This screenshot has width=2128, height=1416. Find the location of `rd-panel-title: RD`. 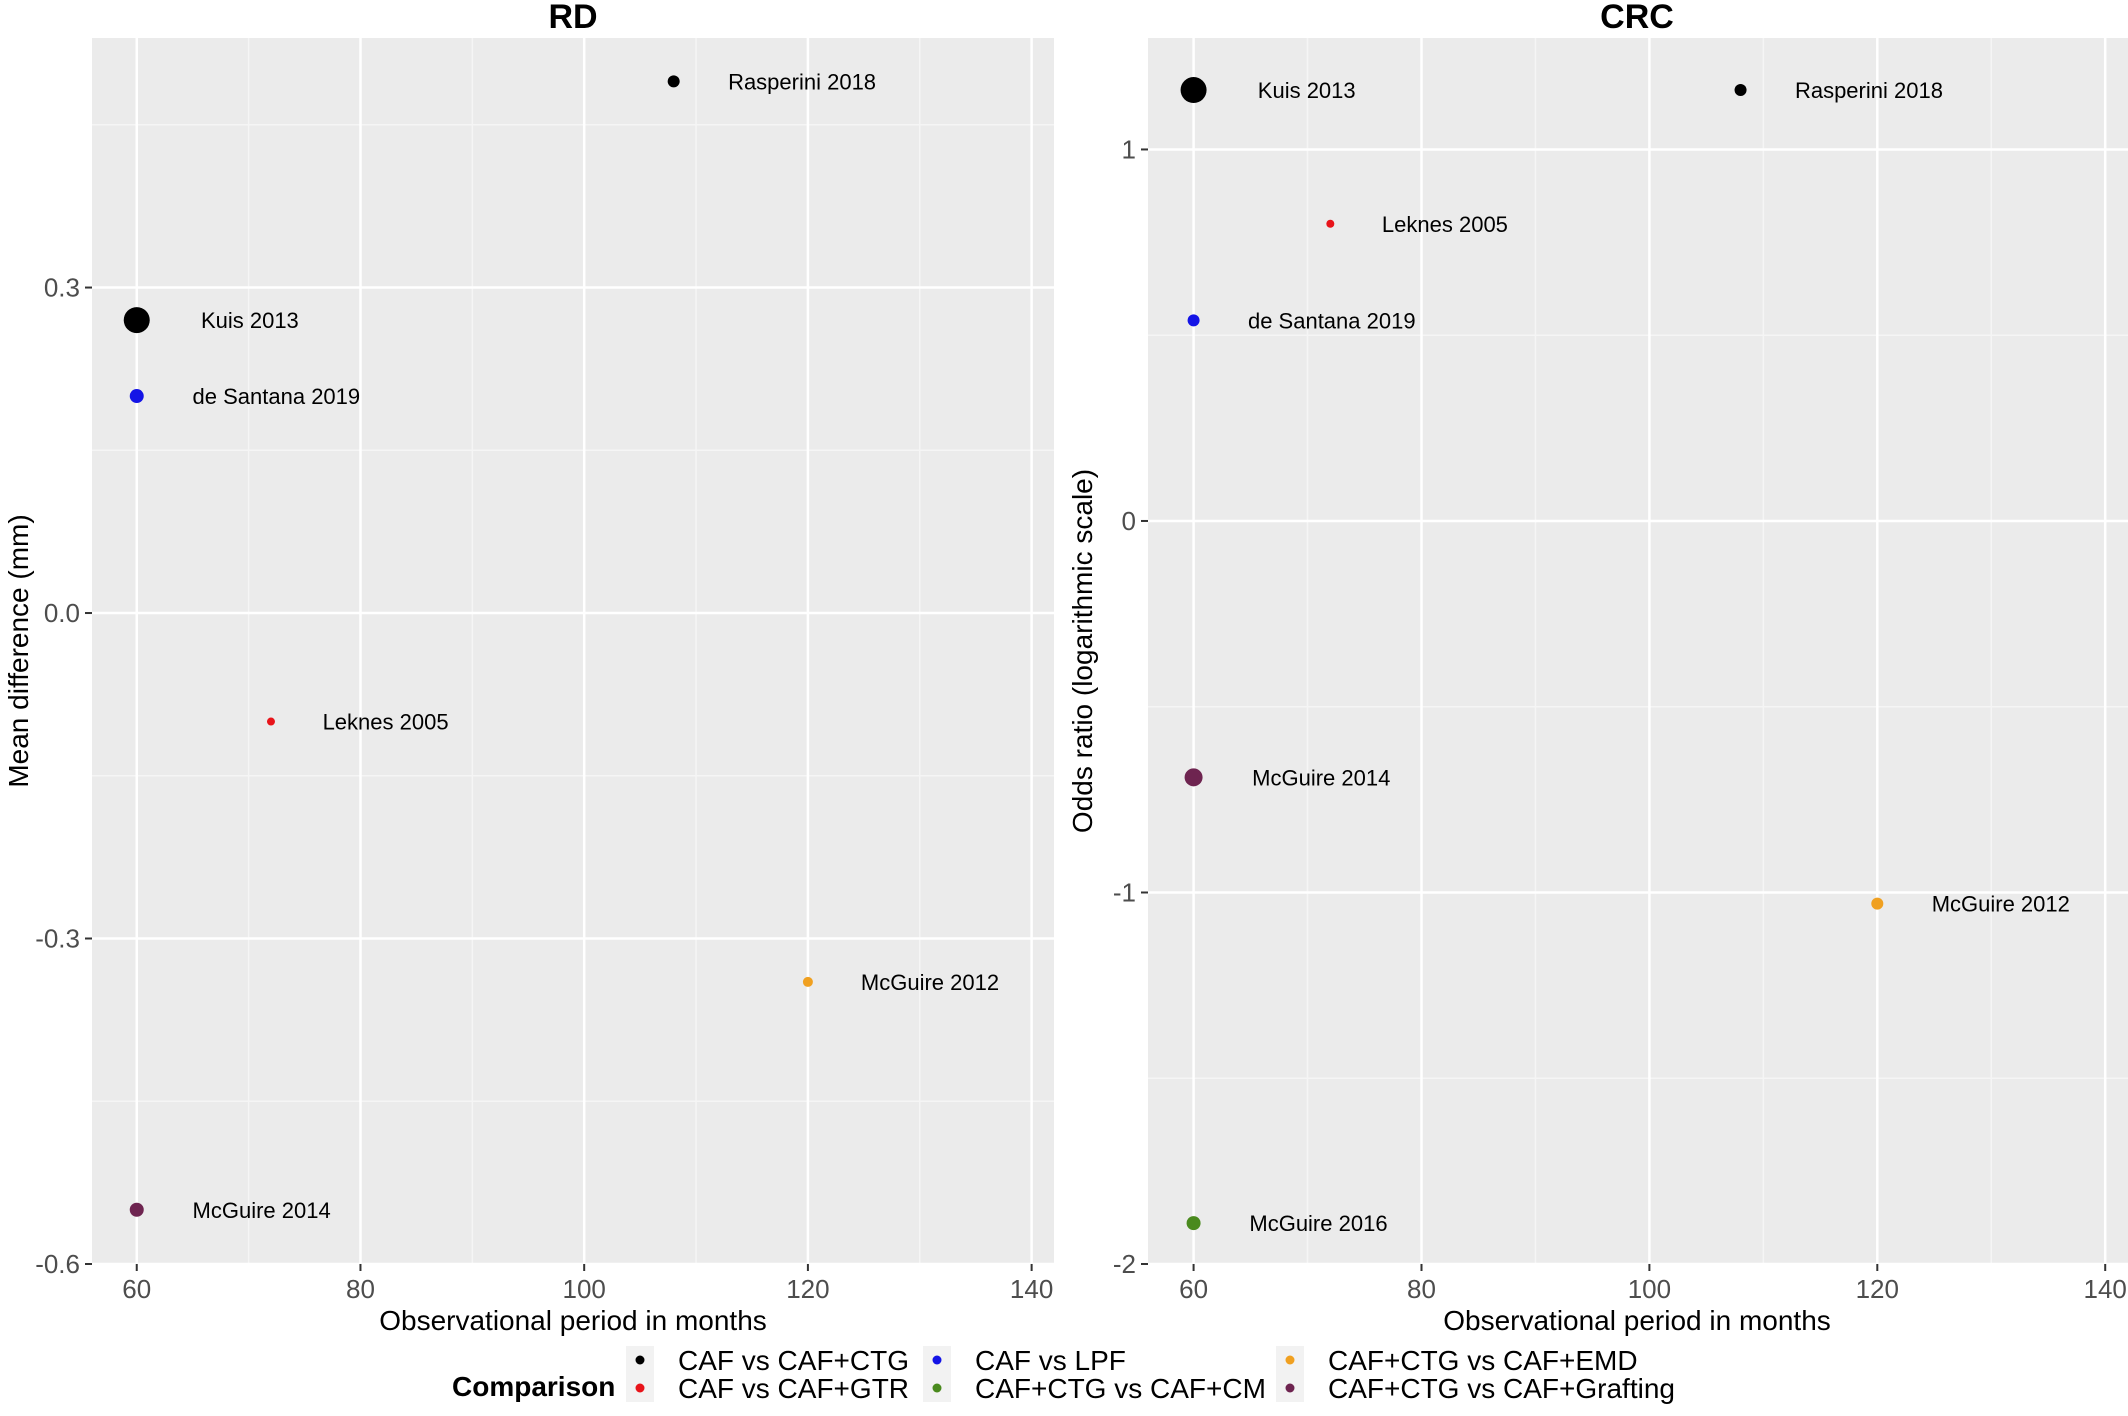

rd-panel-title: RD is located at coordinates (572, 18).